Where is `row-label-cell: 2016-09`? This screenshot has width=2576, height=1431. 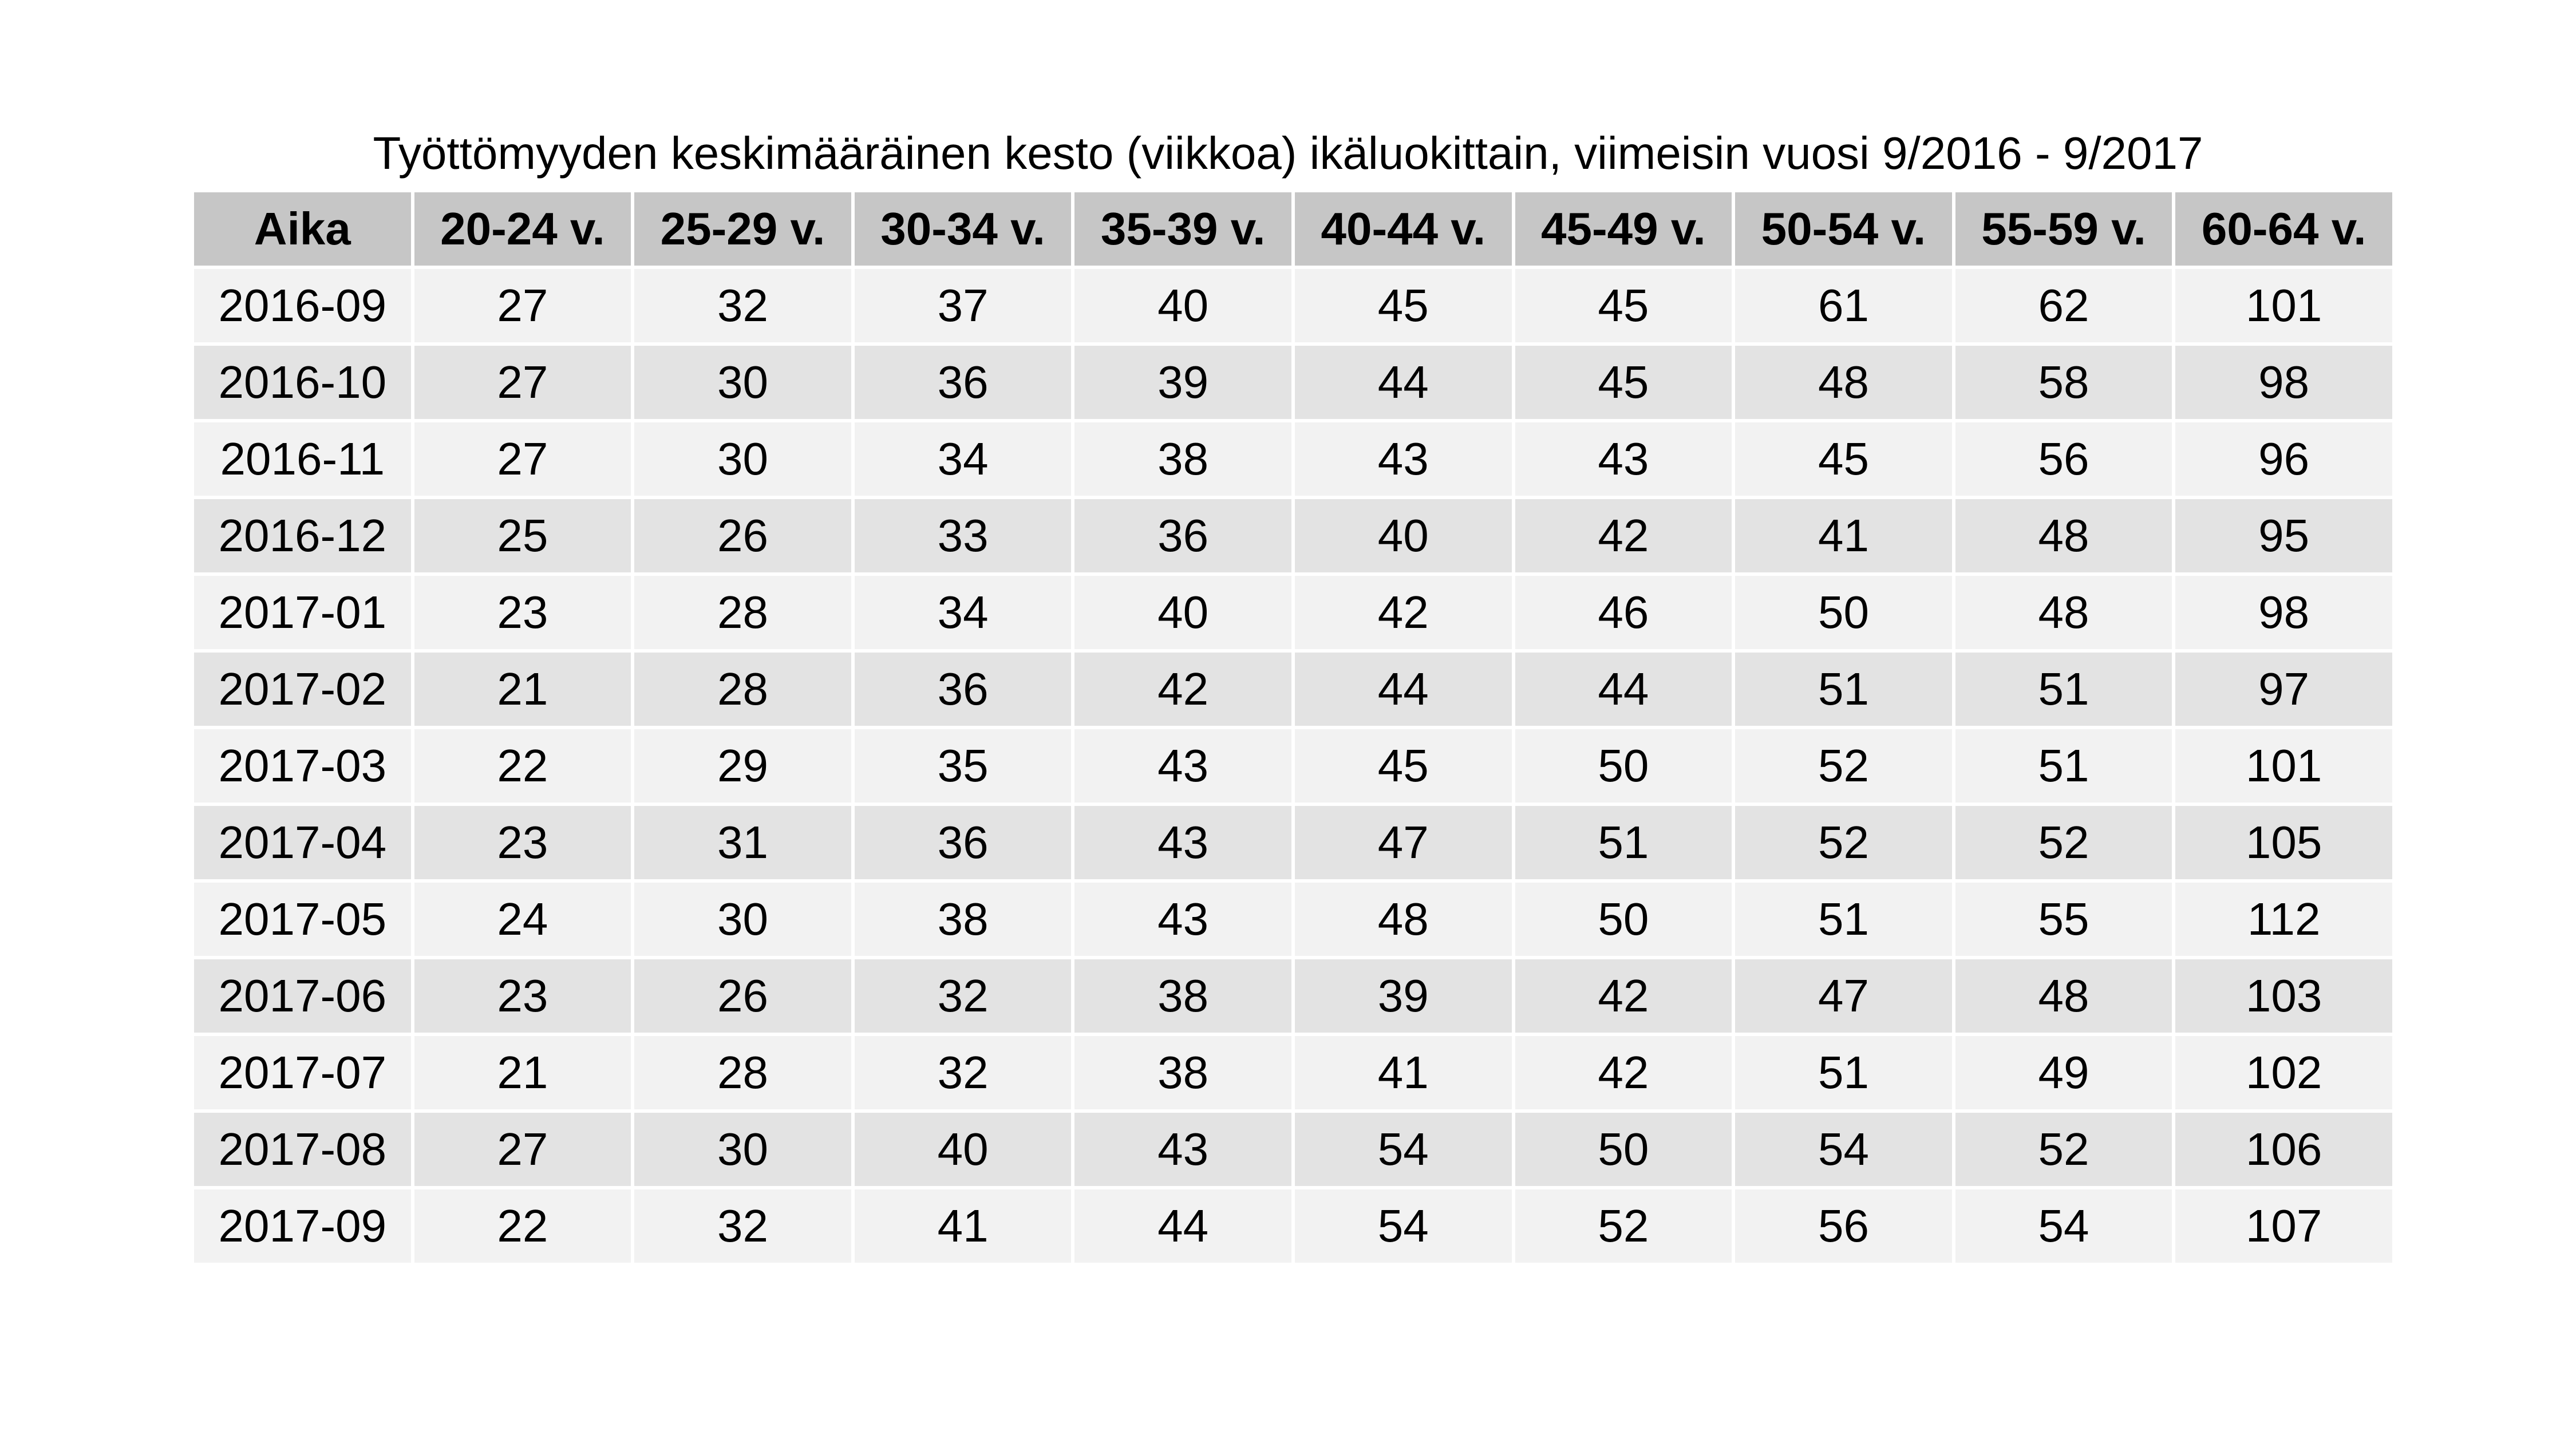 row-label-cell: 2016-09 is located at coordinates (302, 306).